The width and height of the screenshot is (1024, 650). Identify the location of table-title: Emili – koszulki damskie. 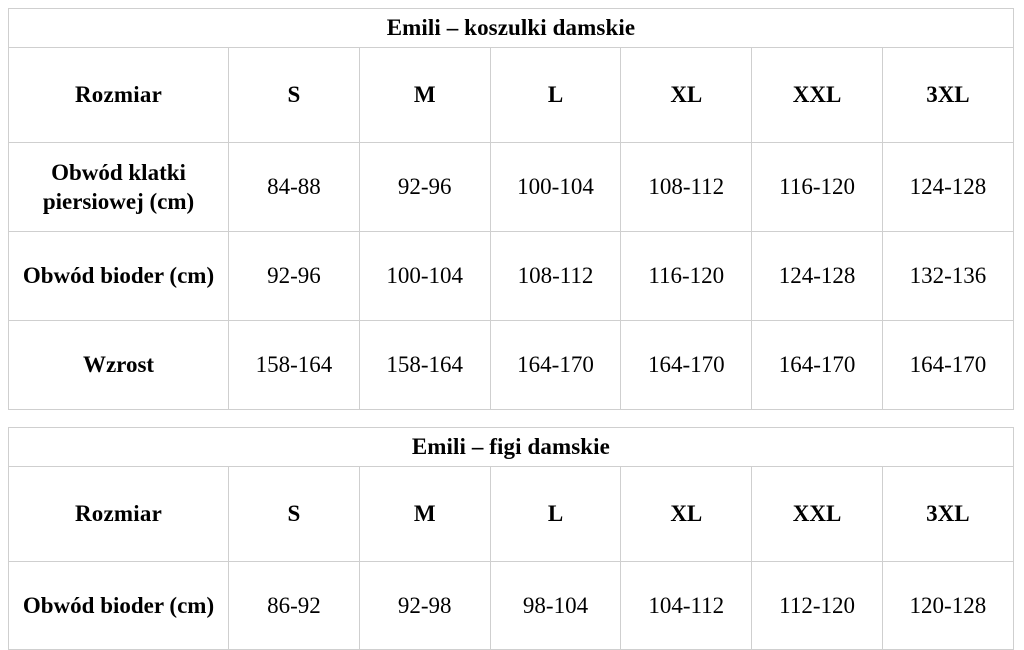
(511, 28).